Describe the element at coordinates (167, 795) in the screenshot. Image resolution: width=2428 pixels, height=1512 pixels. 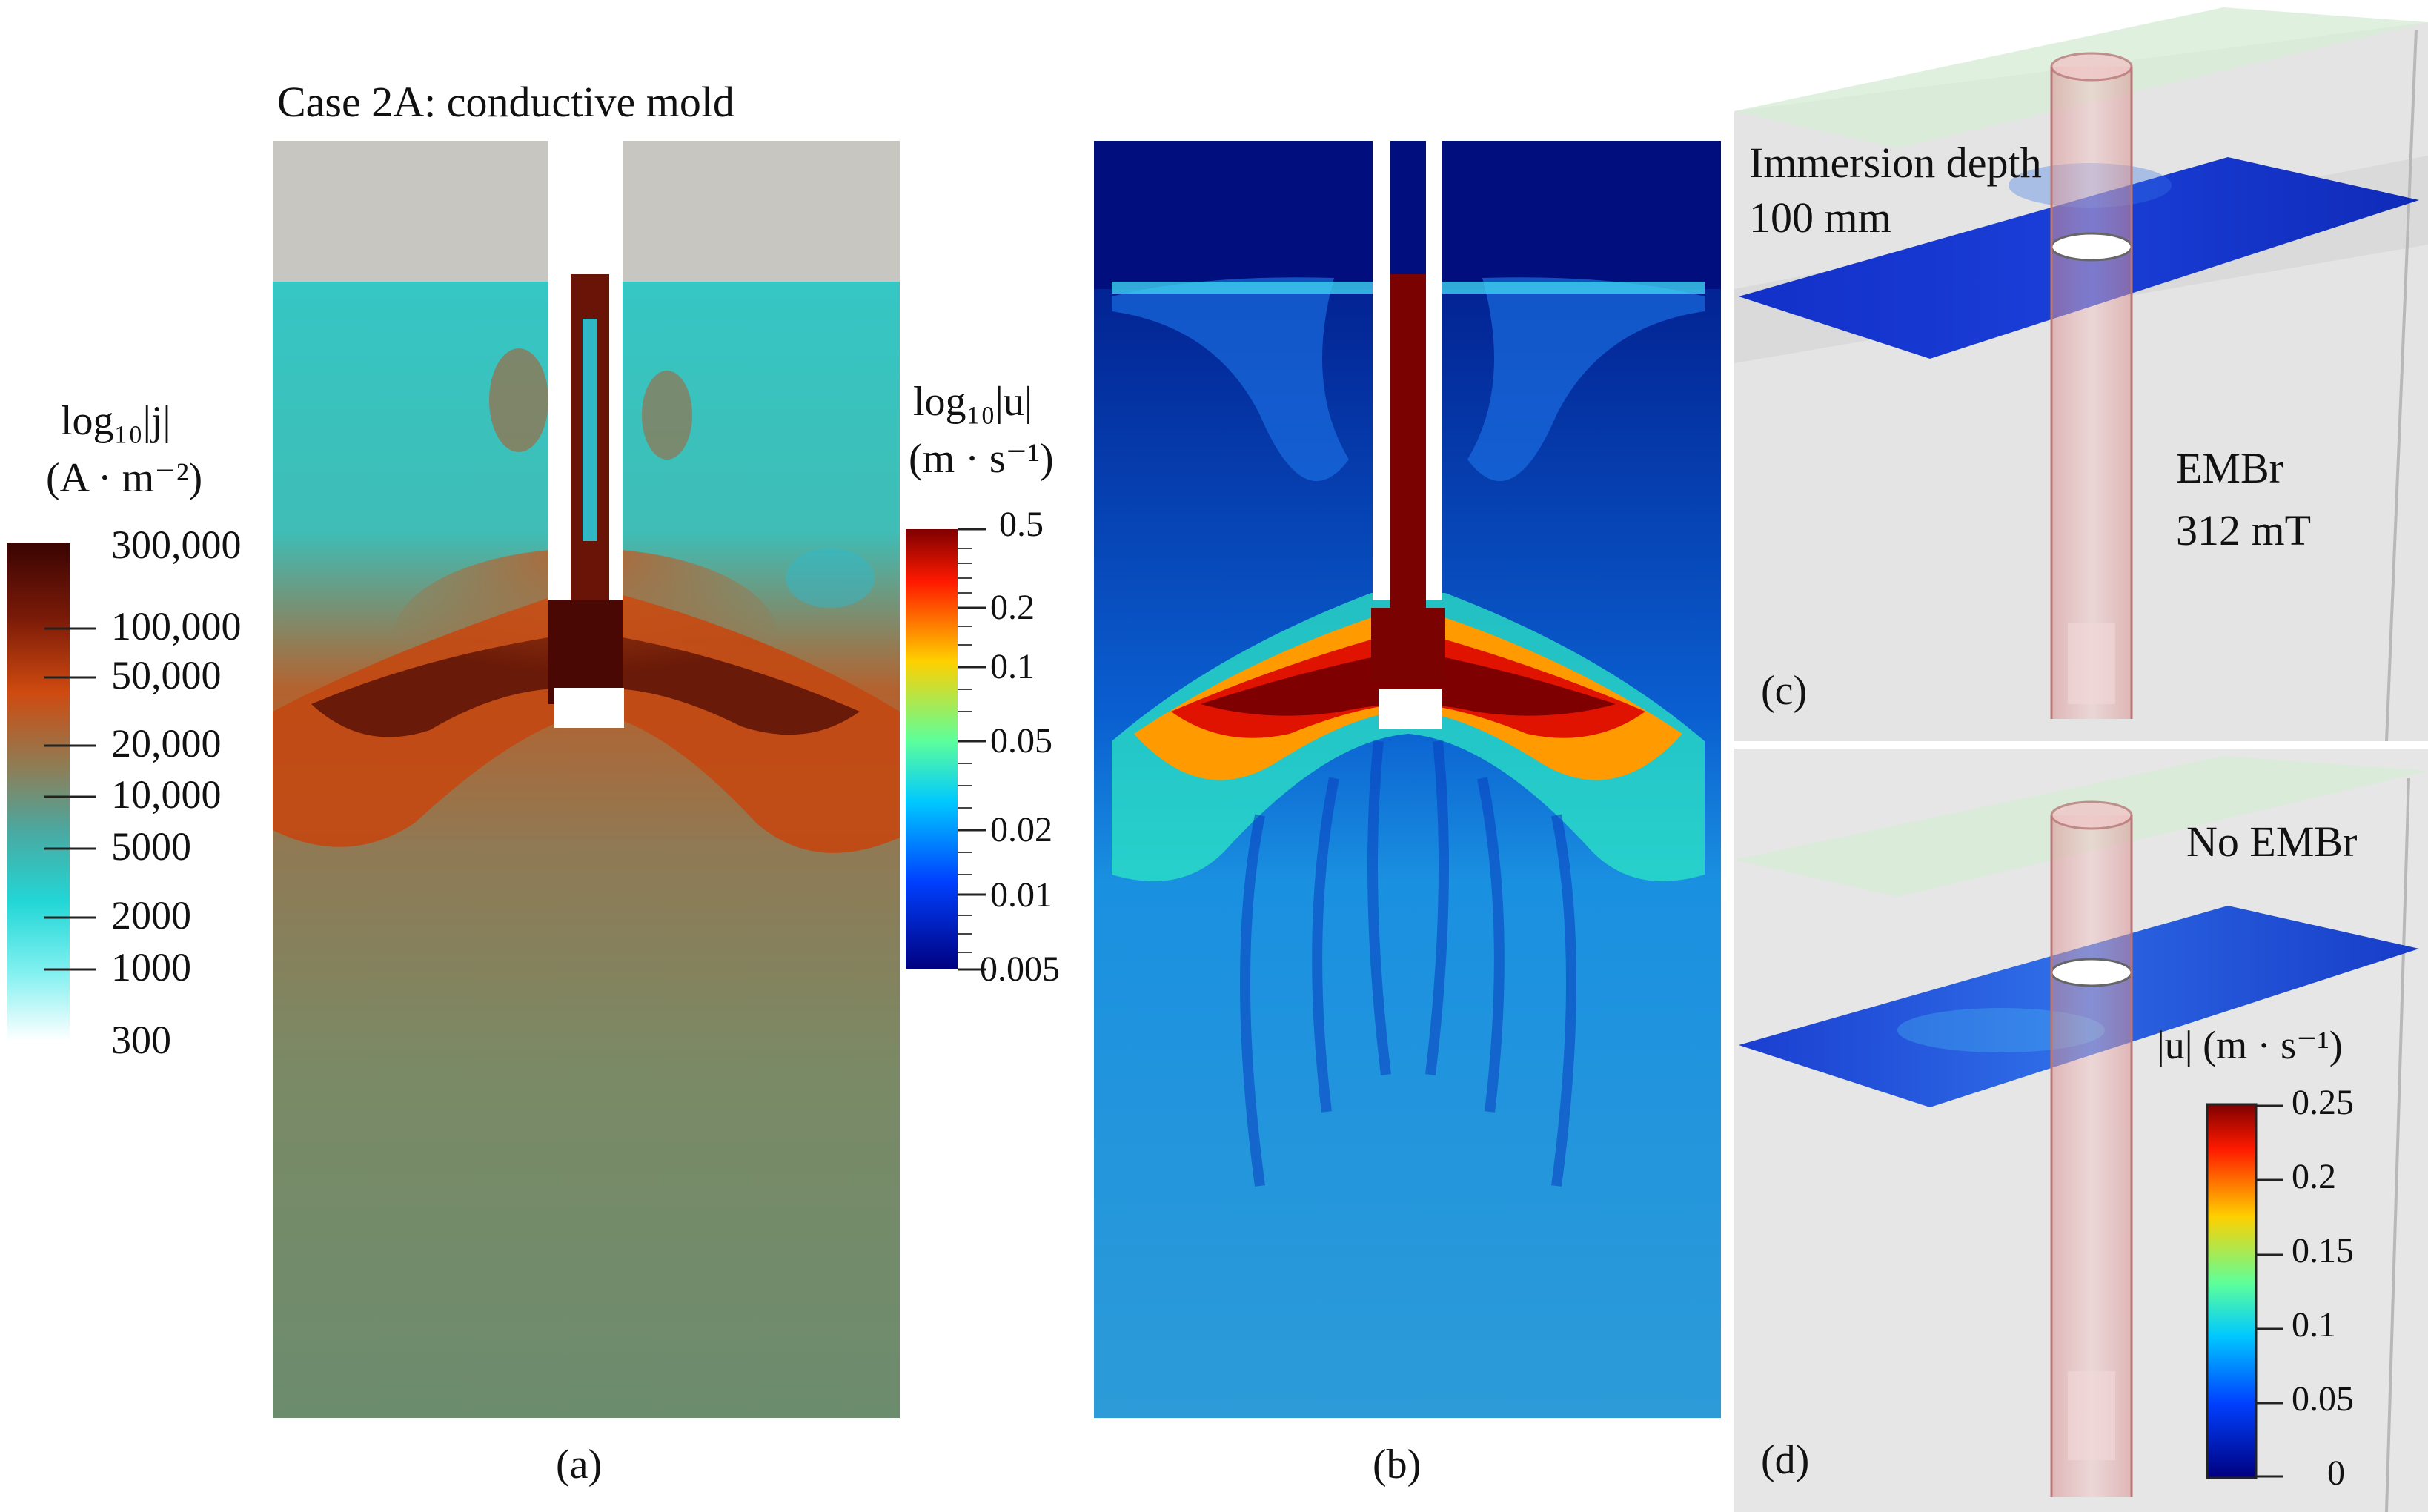
I see `colorbar-a-tick: 10,000` at that location.